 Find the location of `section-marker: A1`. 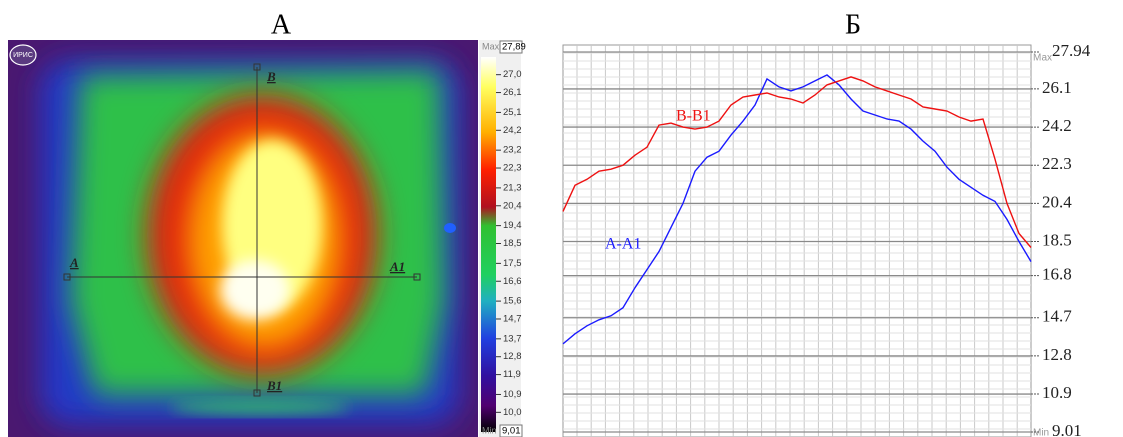

section-marker: A1 is located at coordinates (397, 266).